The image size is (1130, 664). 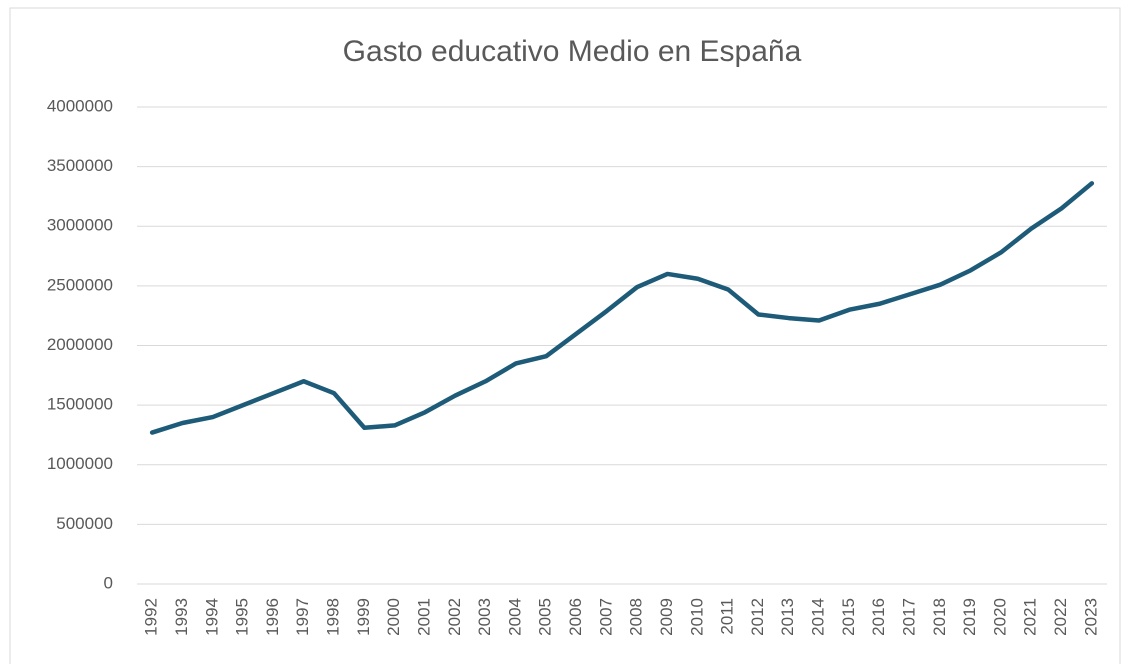 What do you see at coordinates (484, 617) in the screenshot?
I see `x-tick-label: 2003` at bounding box center [484, 617].